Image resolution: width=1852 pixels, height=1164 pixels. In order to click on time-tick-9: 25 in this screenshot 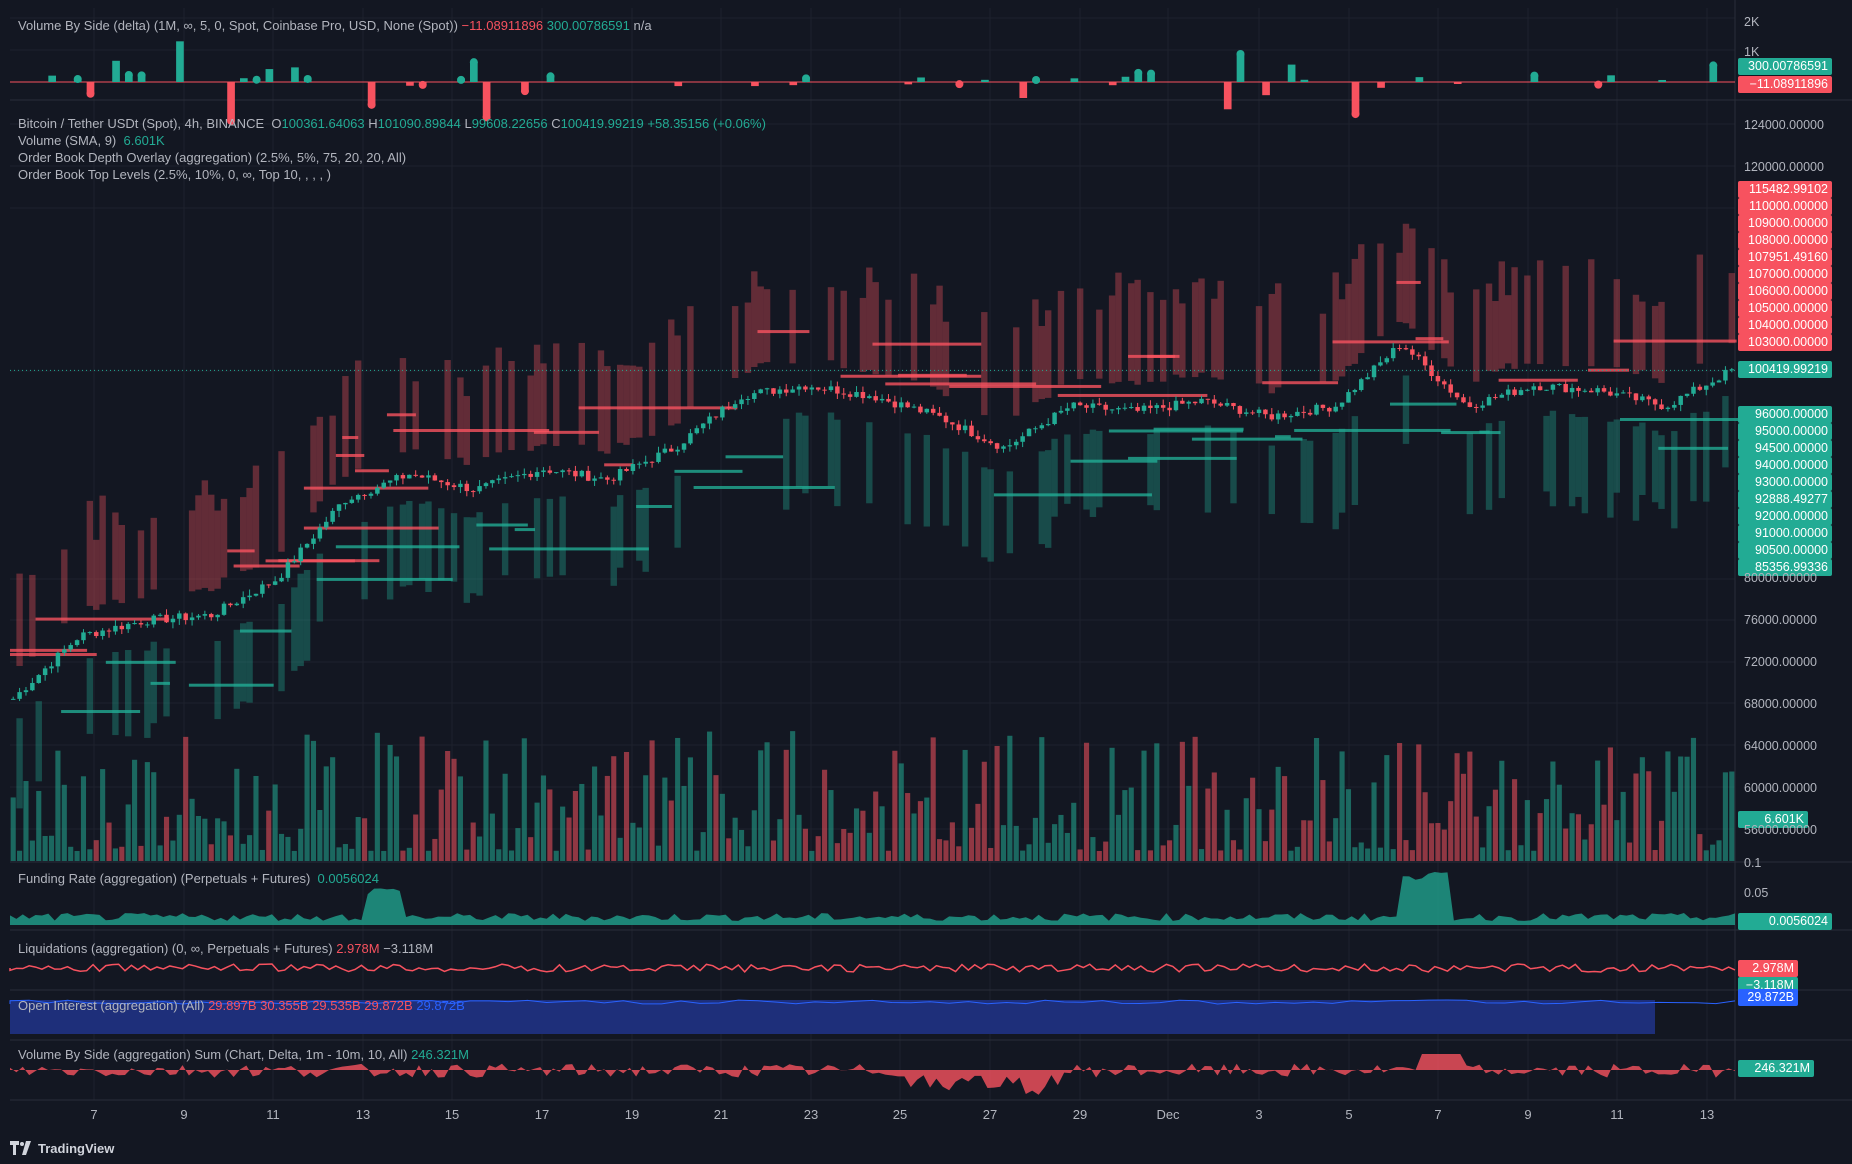, I will do `click(900, 1114)`.